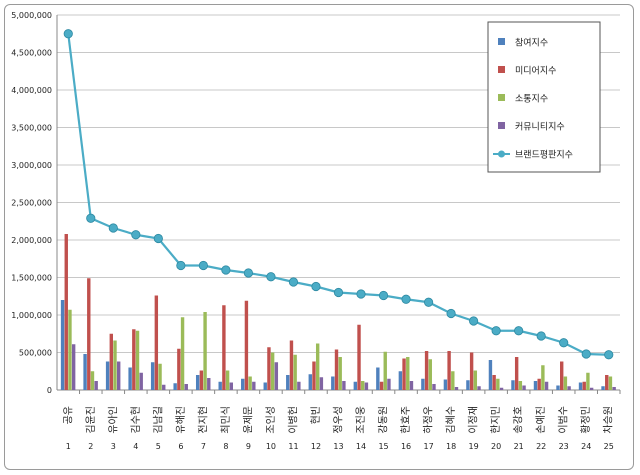  I want to click on y-tick-label: 0, so click(49, 390).